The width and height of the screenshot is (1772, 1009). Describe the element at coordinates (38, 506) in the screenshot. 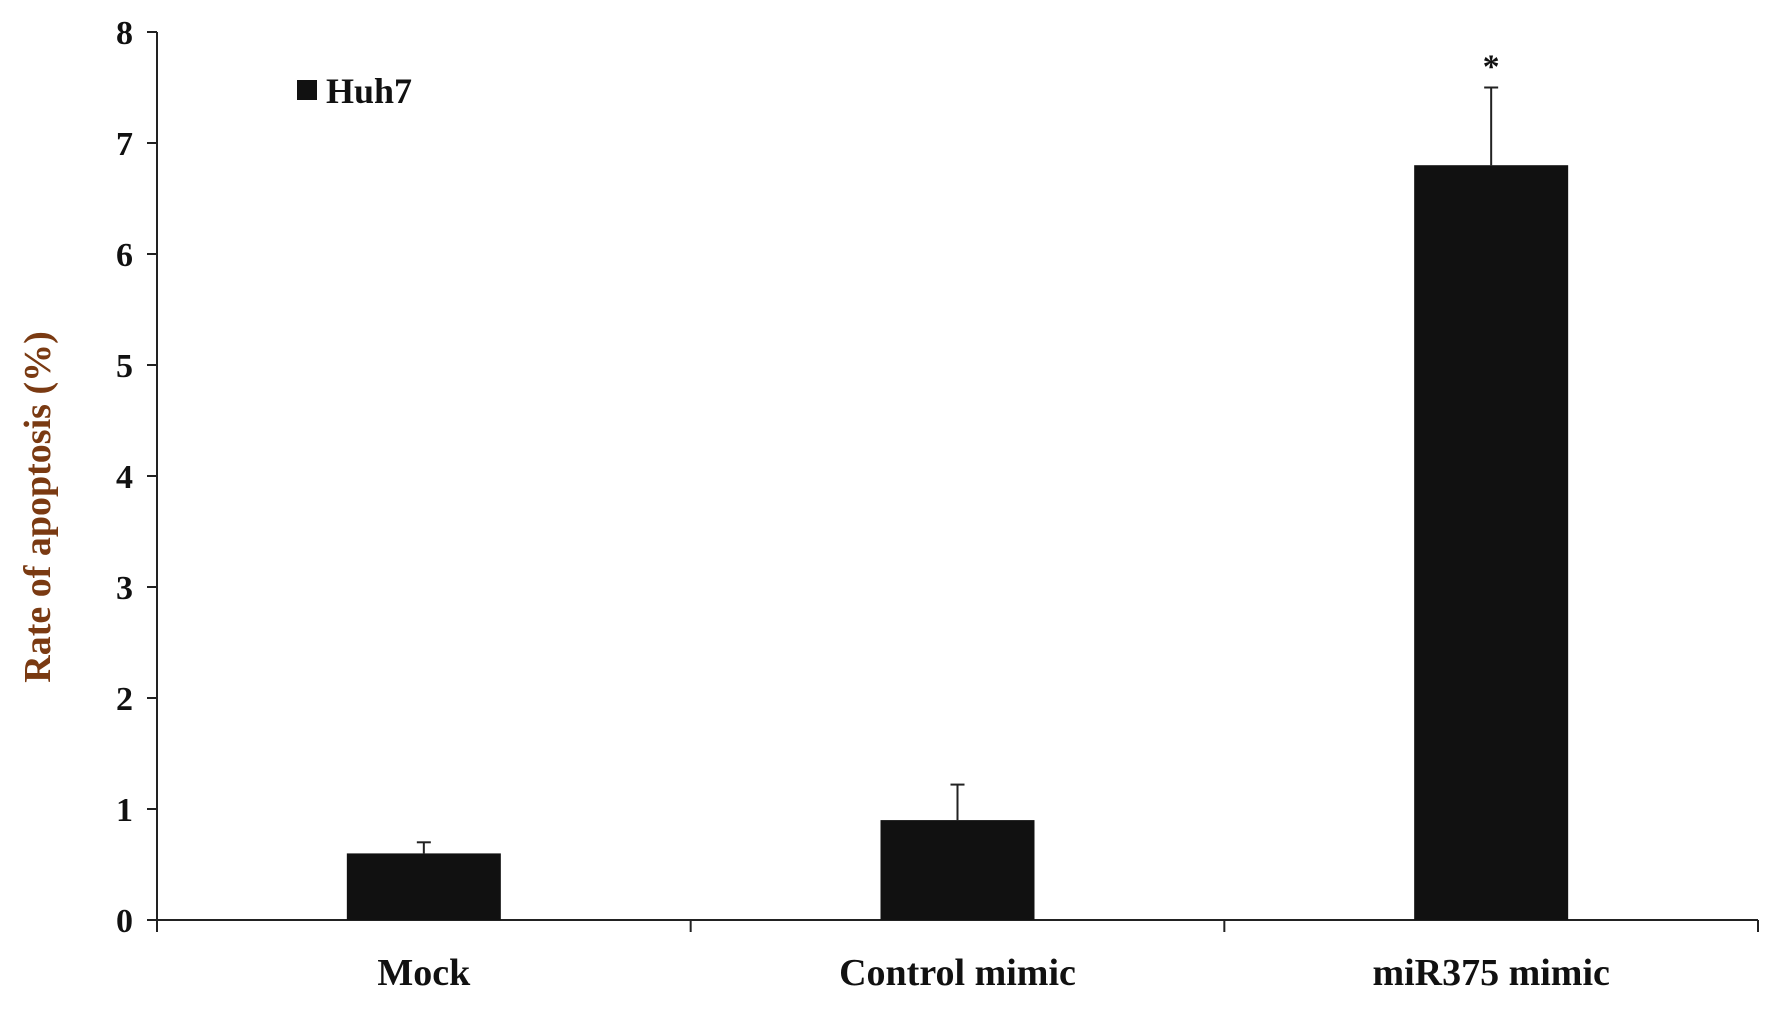

I see `y-axis-label: Rate of apoptosis (%)` at that location.